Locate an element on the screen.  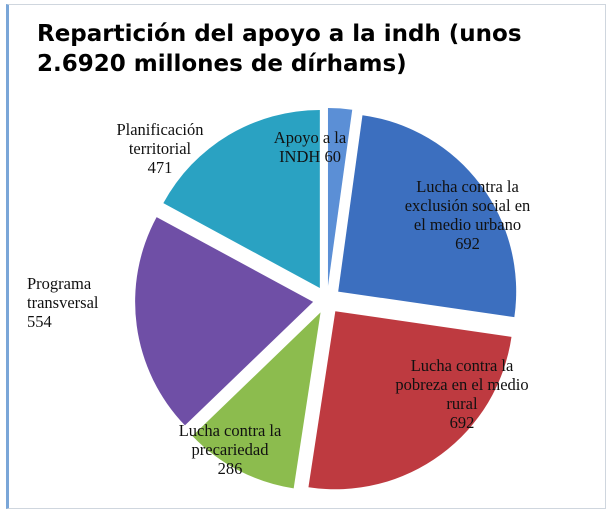
slice-label: Lucha contra la precariedad 286 is located at coordinates (230, 449).